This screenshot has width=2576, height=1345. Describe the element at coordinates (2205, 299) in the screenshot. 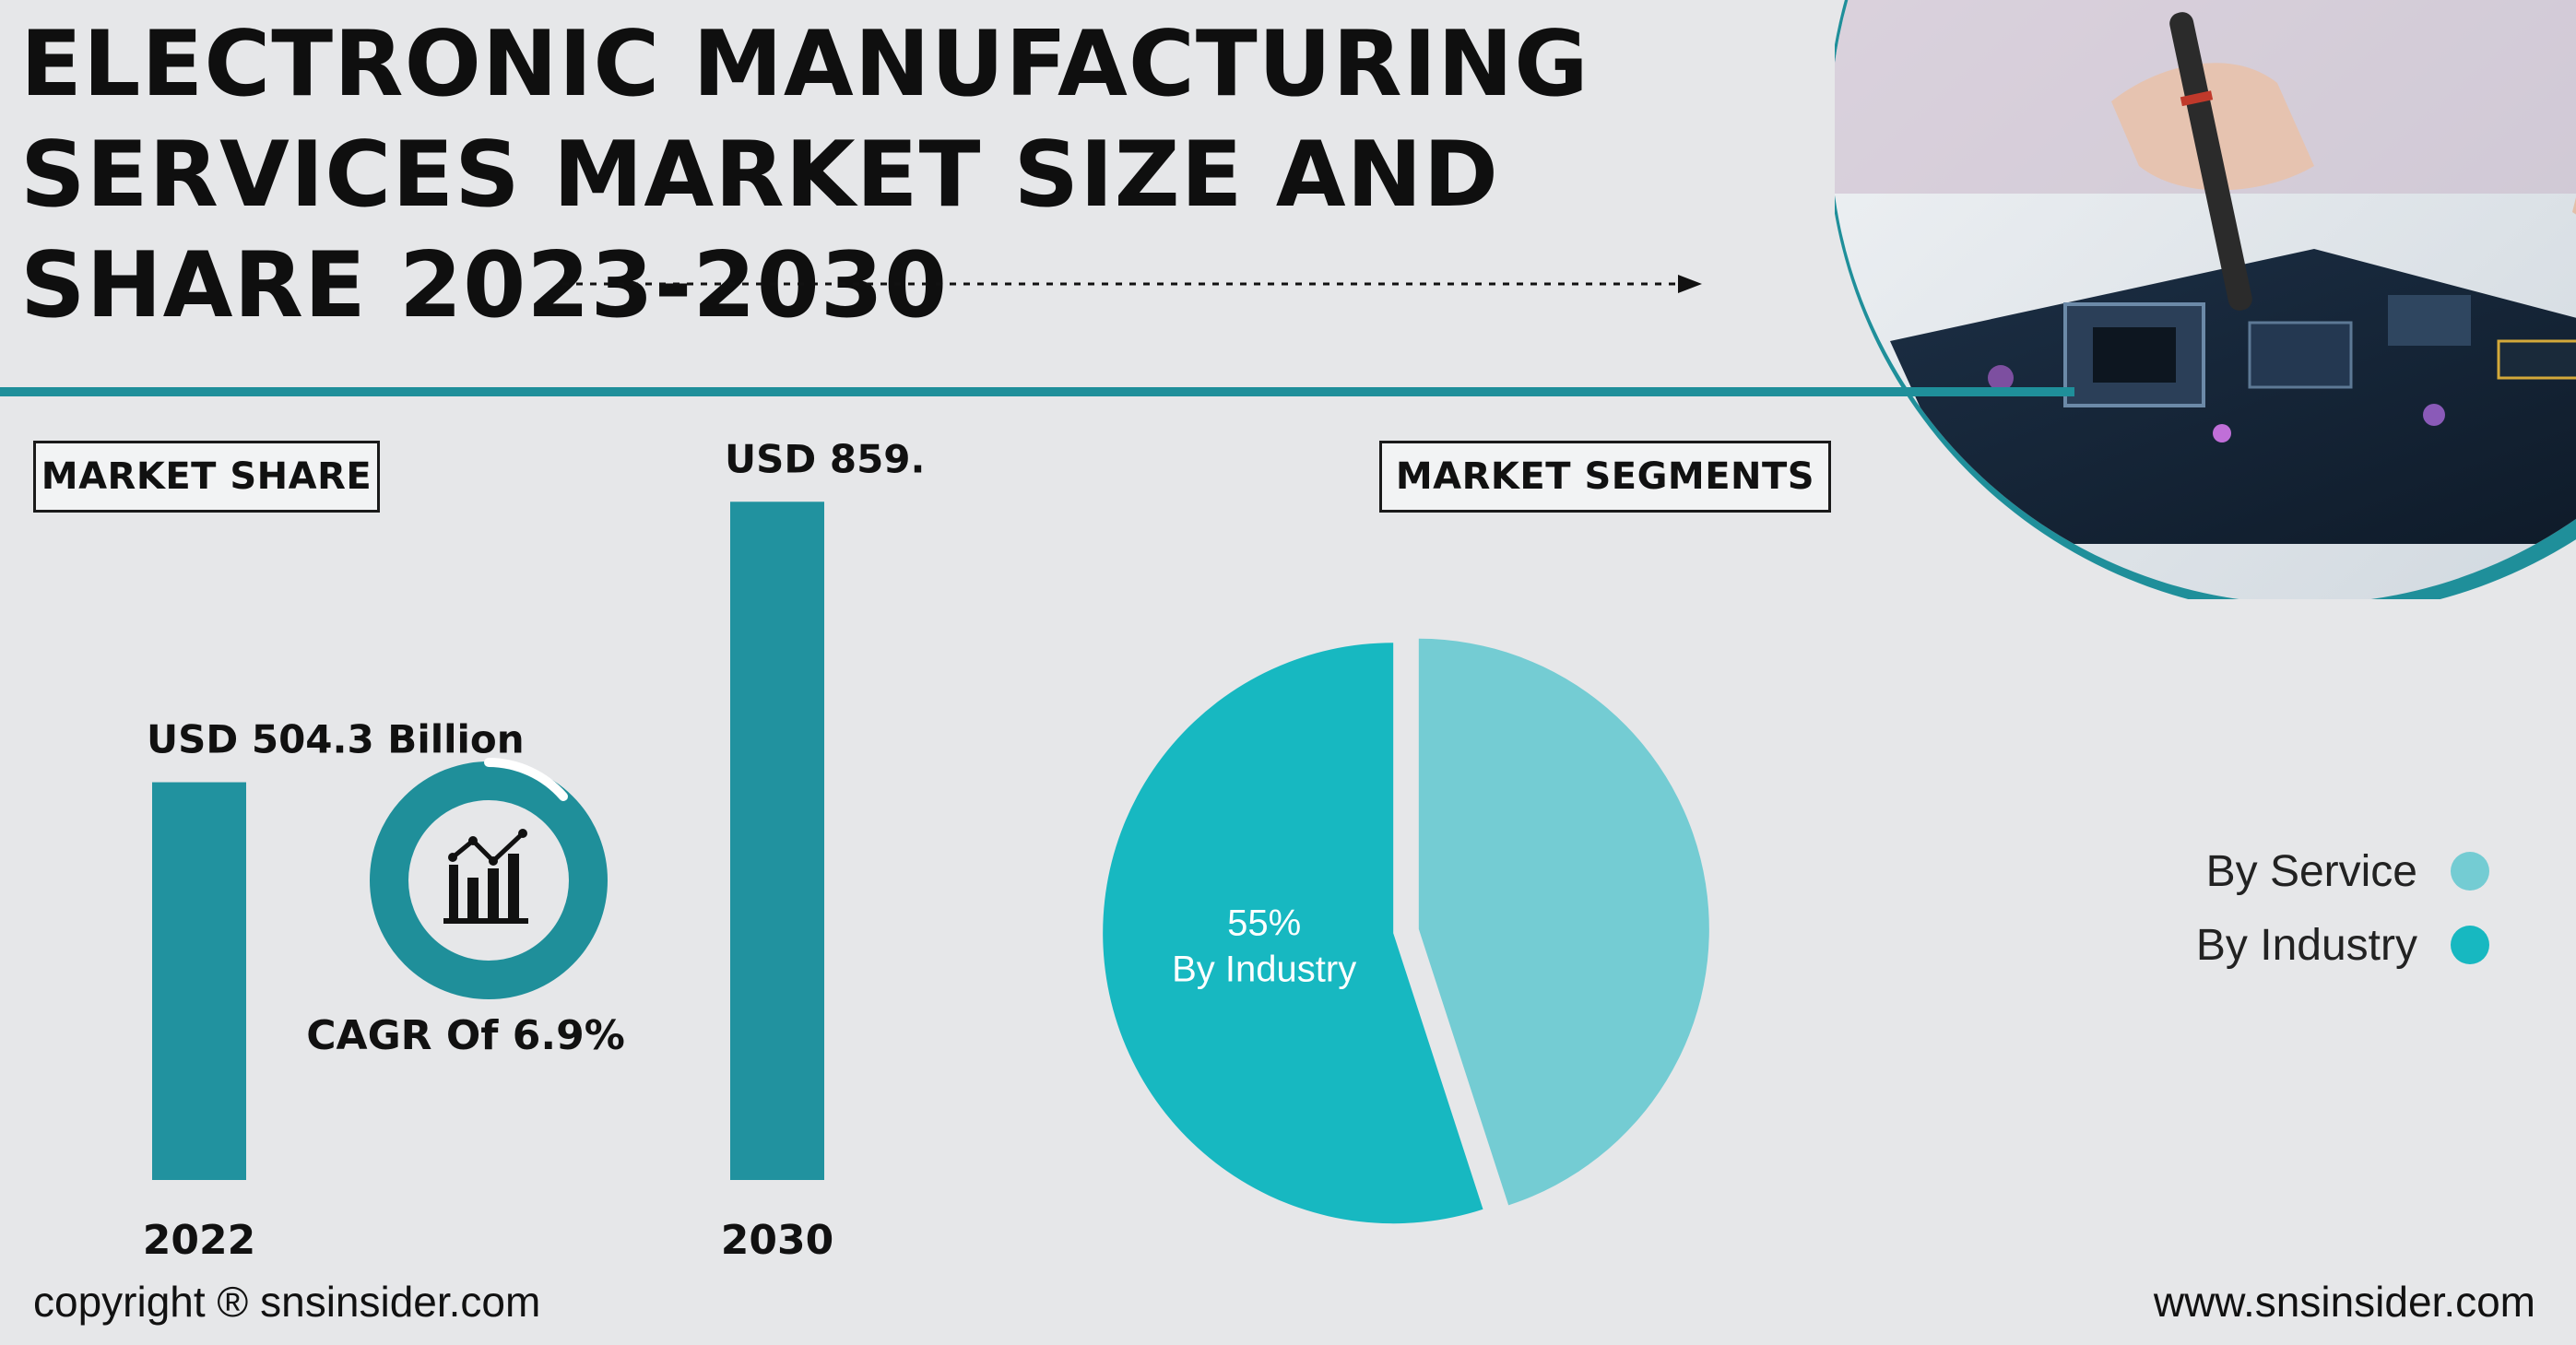

I see `circuit-board-photo` at that location.